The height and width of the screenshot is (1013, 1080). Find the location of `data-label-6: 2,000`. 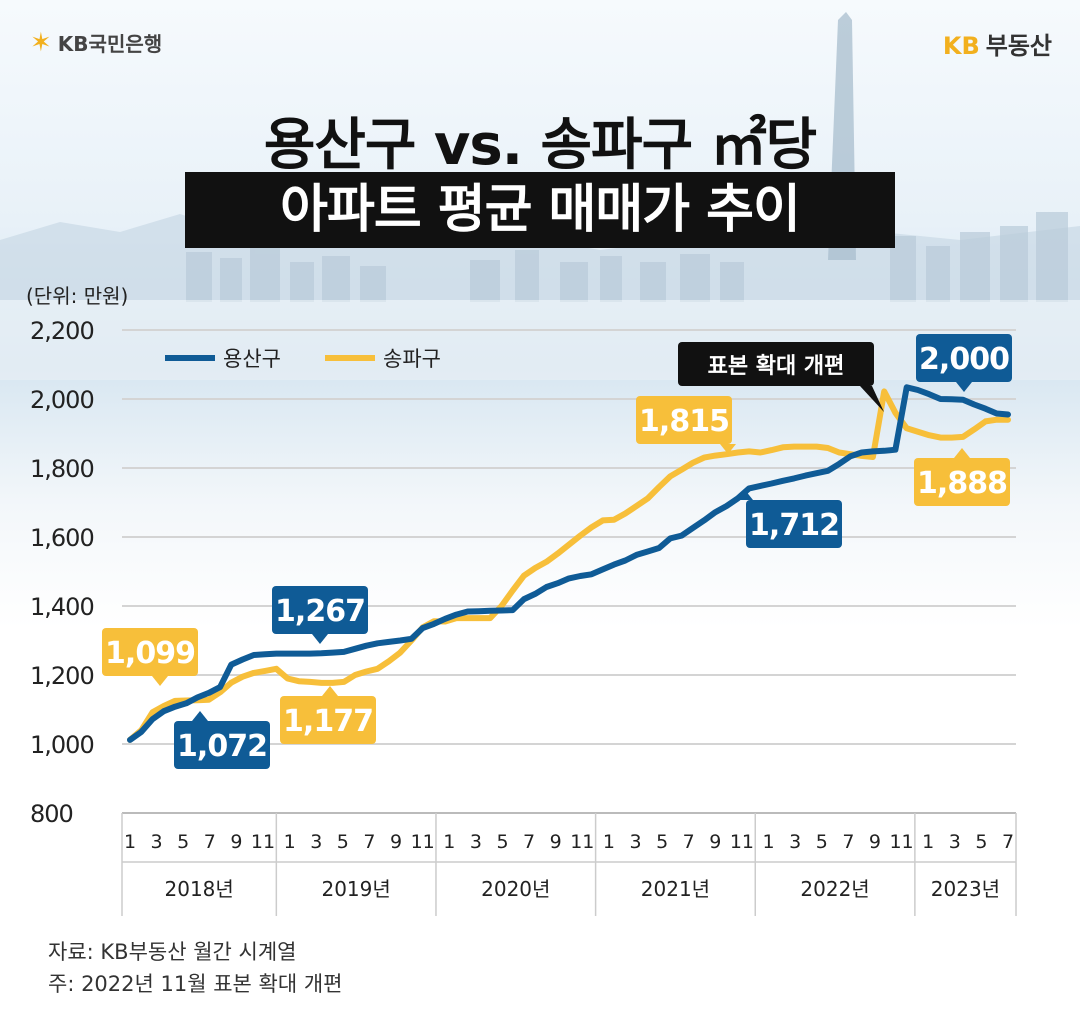

data-label-6: 2,000 is located at coordinates (964, 363).